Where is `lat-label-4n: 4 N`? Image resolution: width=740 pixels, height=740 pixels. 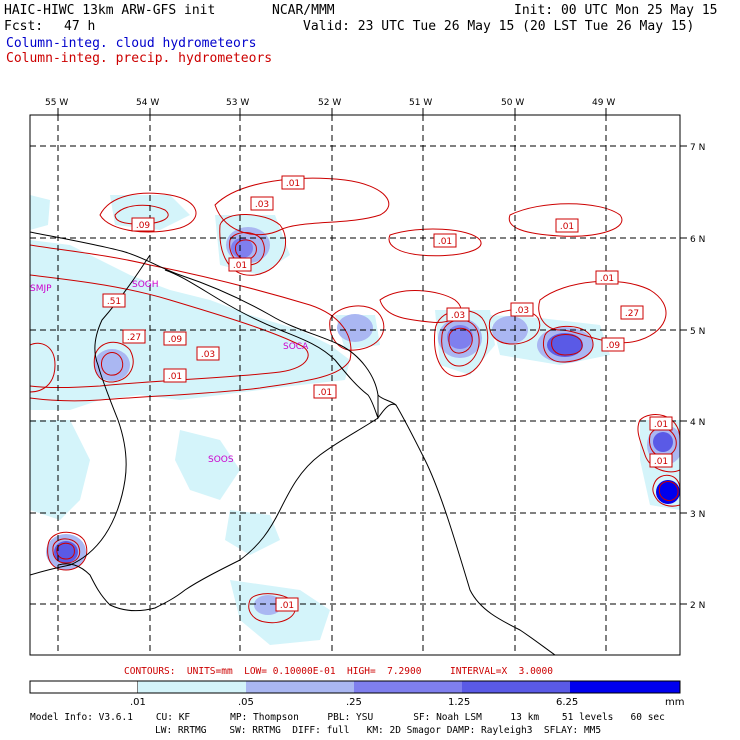
lat-label-4n: 4 N is located at coordinates (697, 423).